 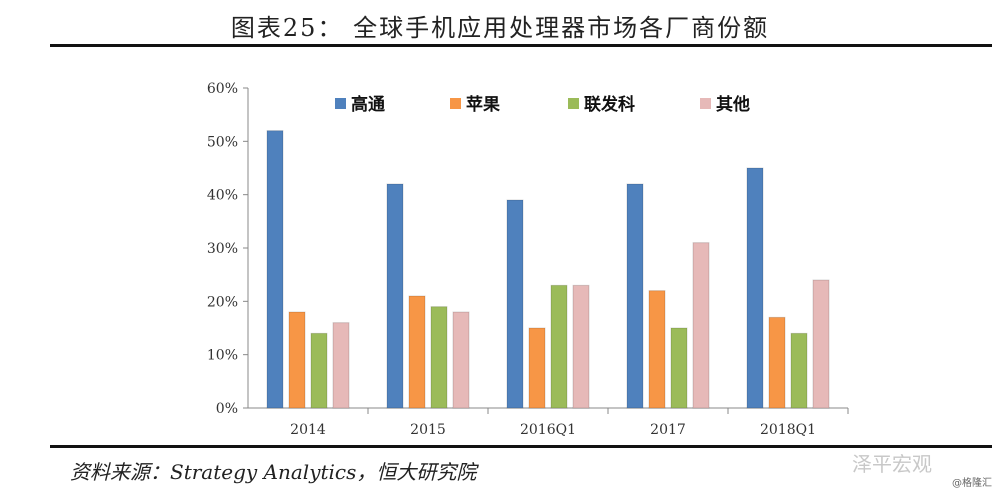 What do you see at coordinates (521, 45) in the screenshot?
I see `title-rule` at bounding box center [521, 45].